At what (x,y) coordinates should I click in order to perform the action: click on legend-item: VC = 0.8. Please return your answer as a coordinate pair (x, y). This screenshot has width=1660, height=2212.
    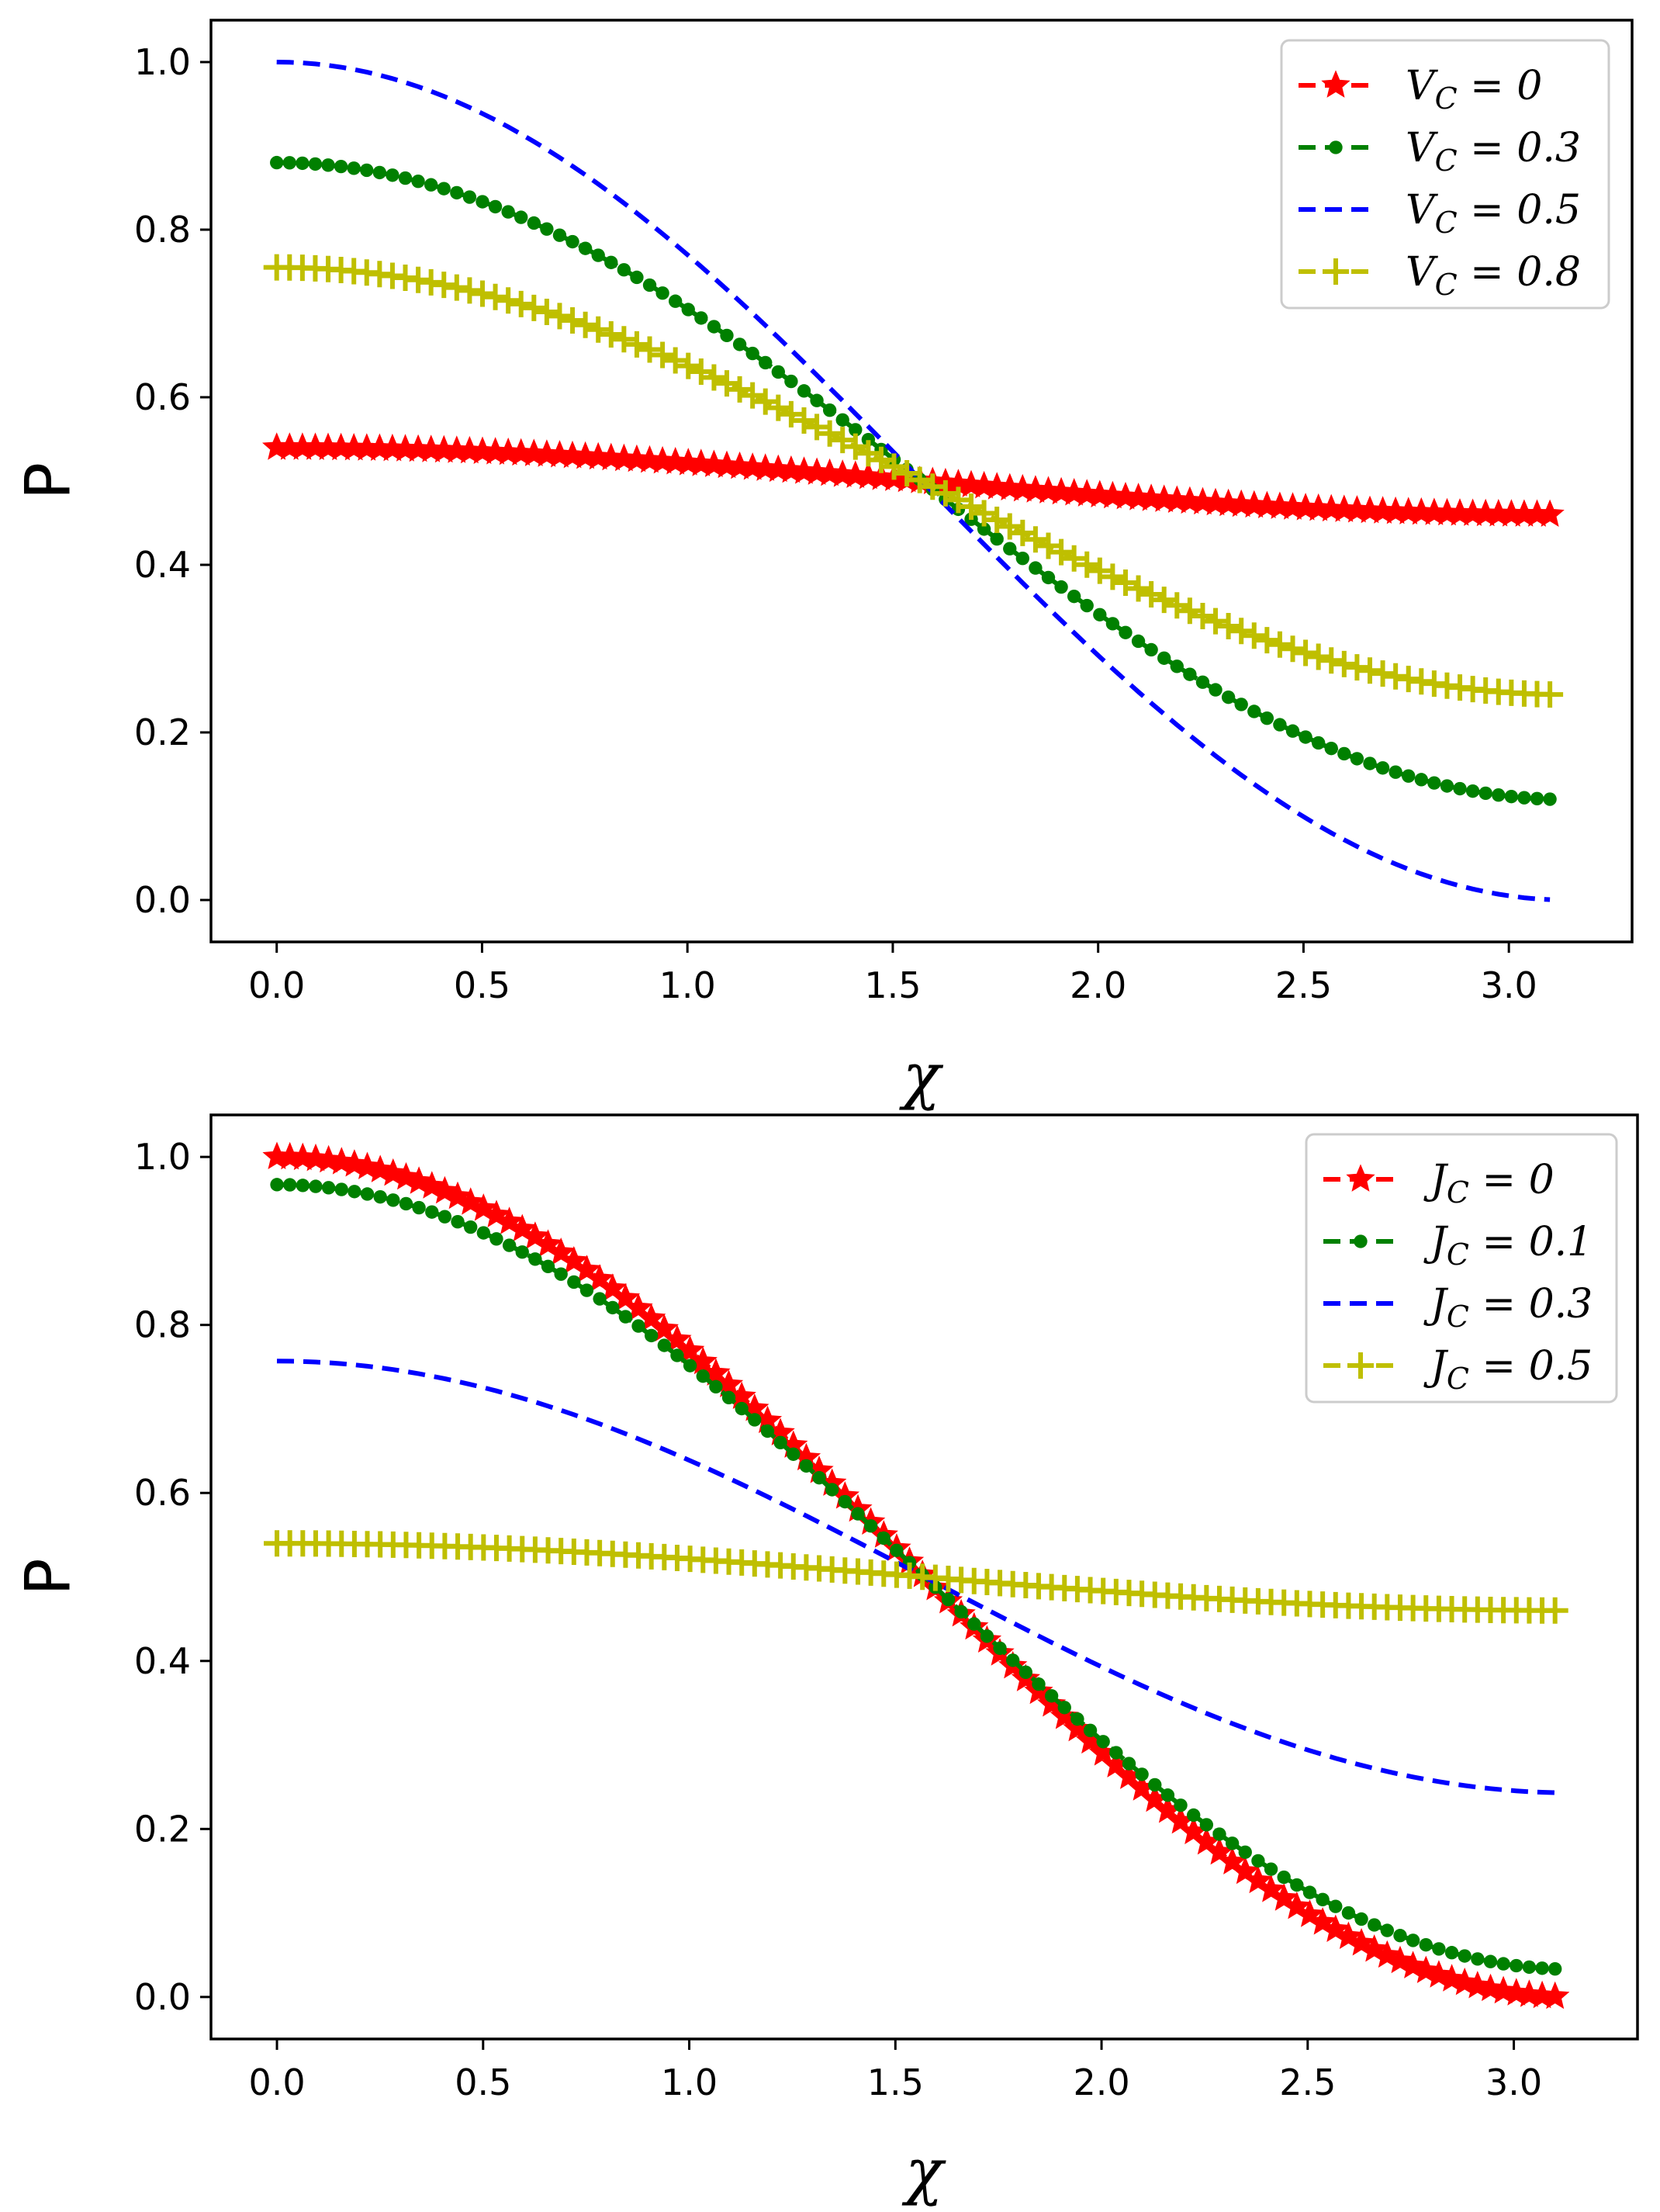
    Looking at the image, I should click on (1440, 275).